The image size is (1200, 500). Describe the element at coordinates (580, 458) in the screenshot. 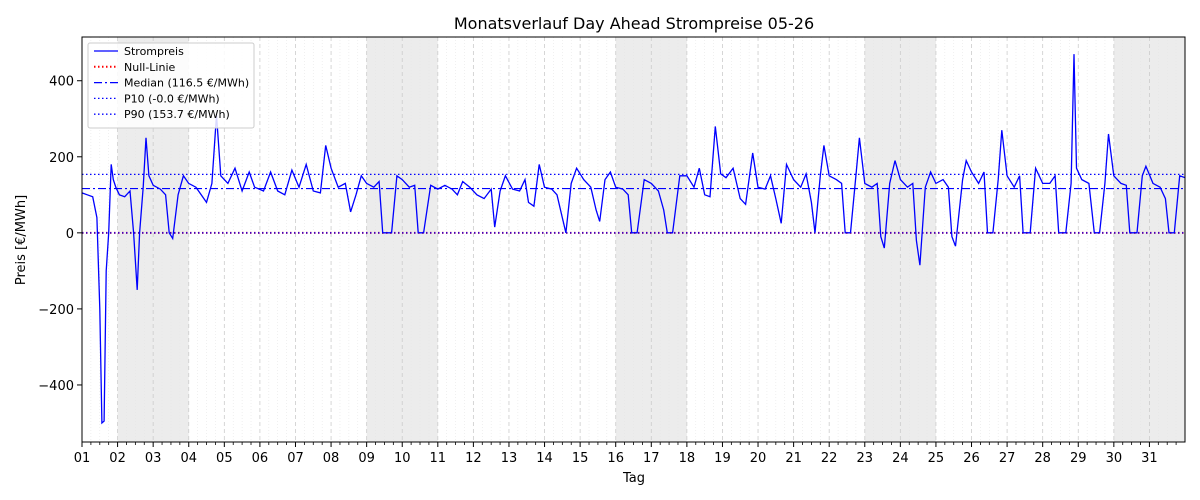

I see `x-tick-label: 15` at that location.